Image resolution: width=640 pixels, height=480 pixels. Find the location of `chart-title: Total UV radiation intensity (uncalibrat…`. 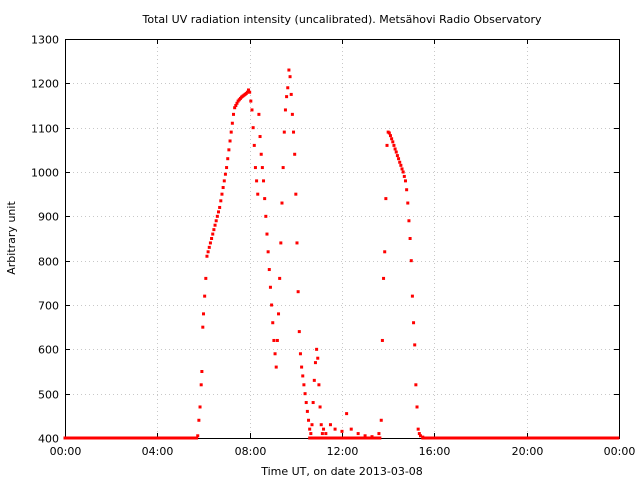

chart-title: Total UV radiation intensity (uncalibrat… is located at coordinates (342, 19).